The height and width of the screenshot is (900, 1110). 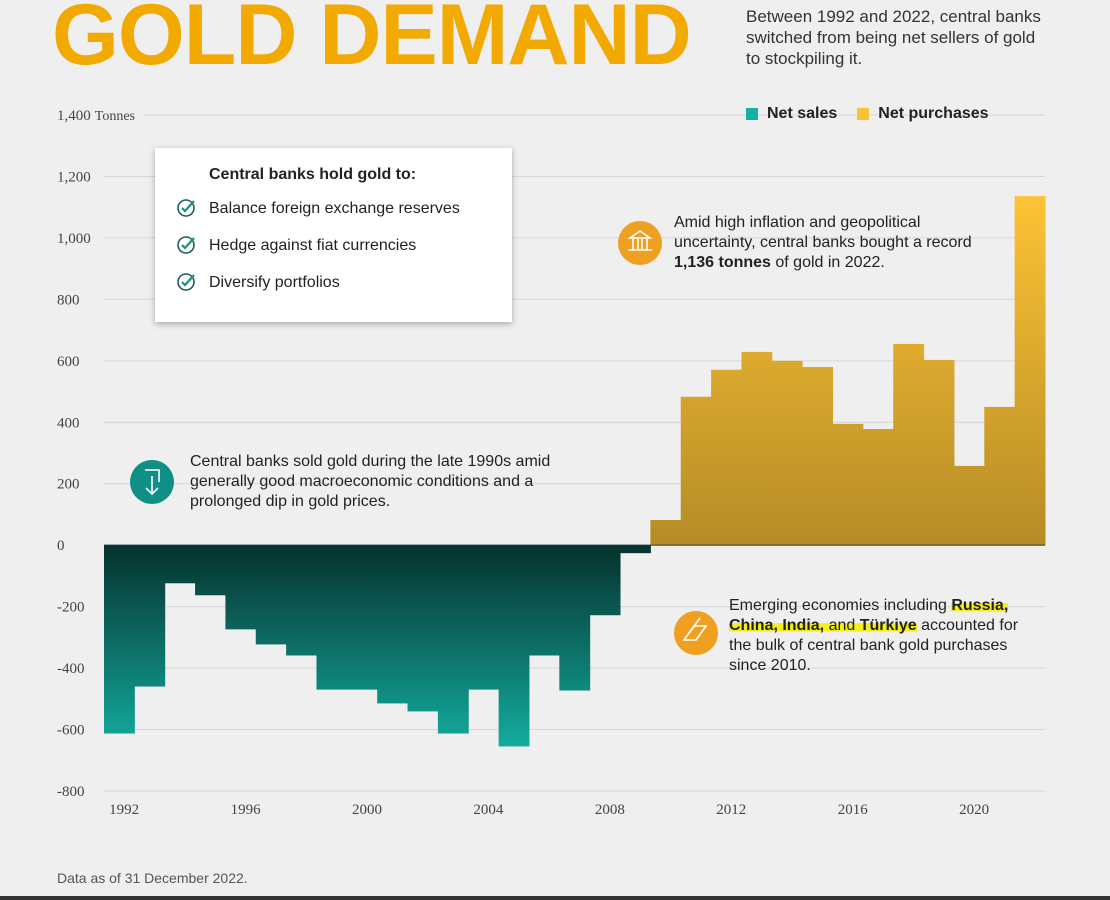 I want to click on legend-item: Net sales, so click(x=791, y=114).